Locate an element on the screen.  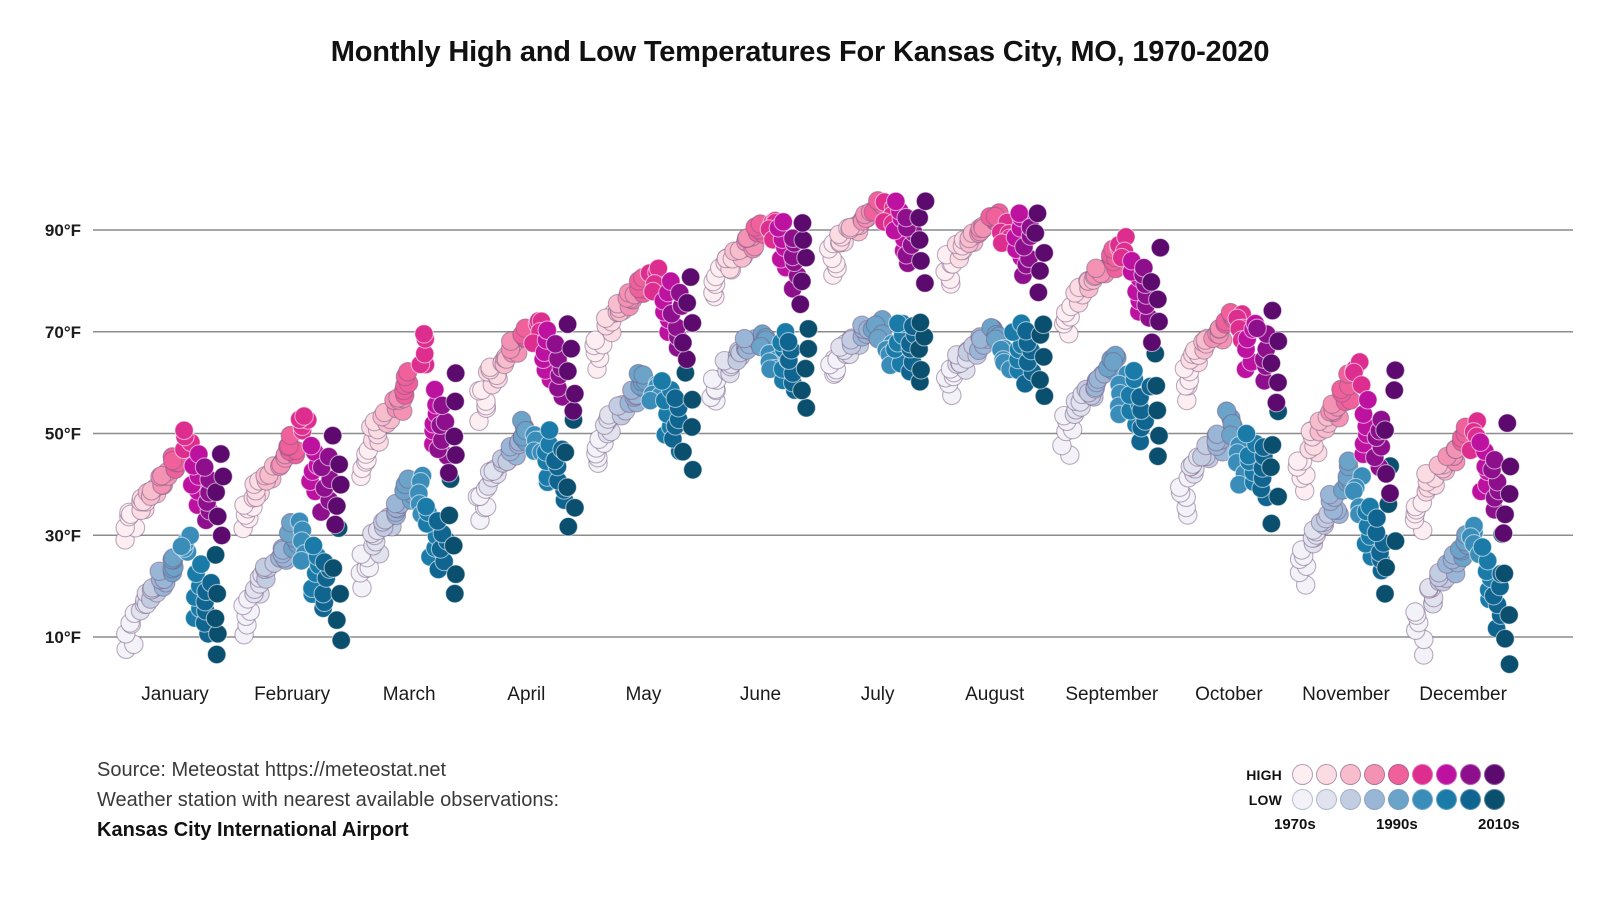
month-label: December is located at coordinates (1463, 694).